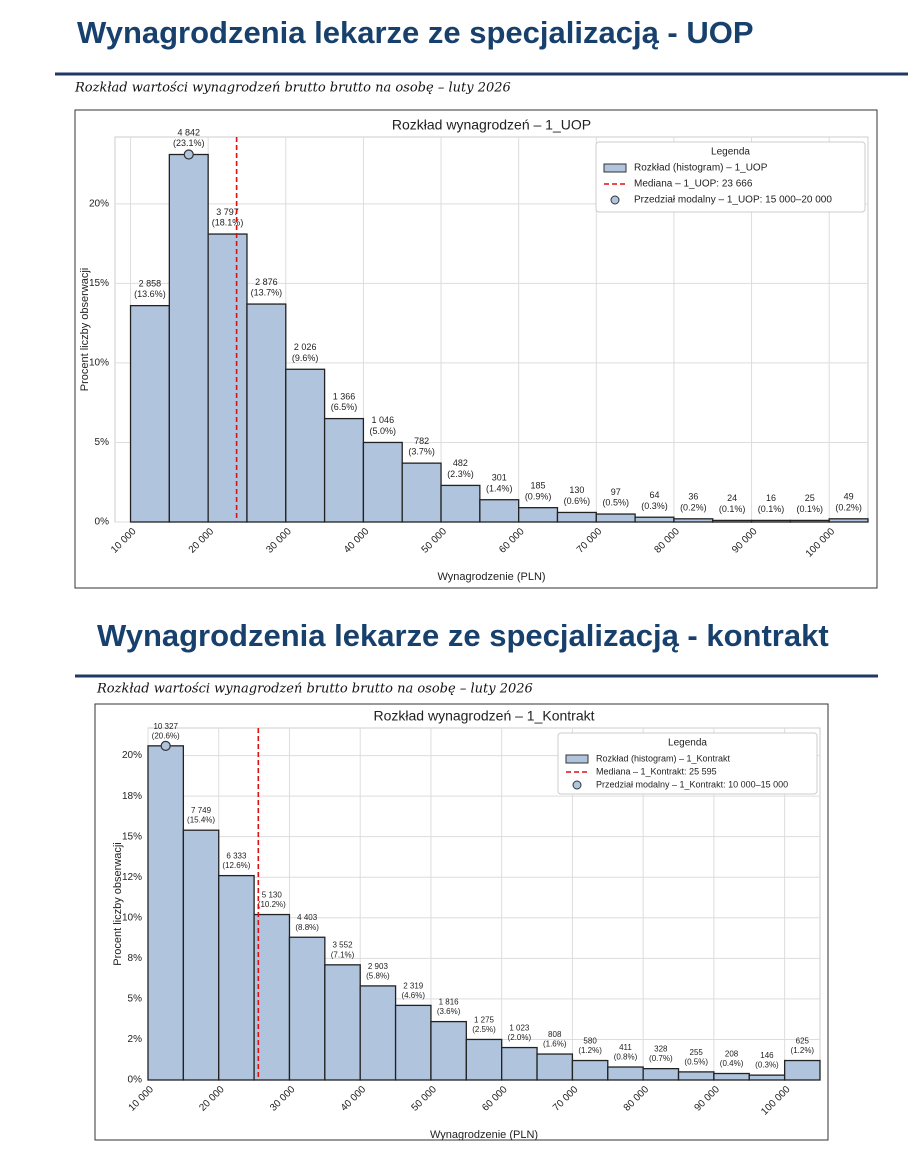 Image resolution: width=920 pixels, height=1150 pixels. What do you see at coordinates (150, 283) in the screenshot?
I see `bar-count-label: 2 858` at bounding box center [150, 283].